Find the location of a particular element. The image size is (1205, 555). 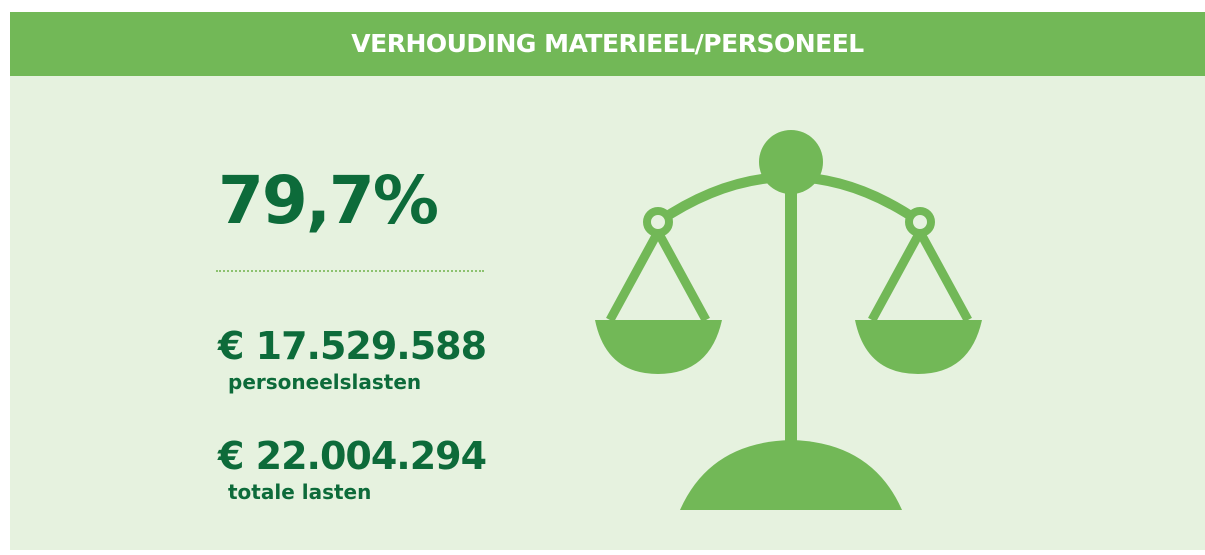

amount-label: totale lasten is located at coordinates (300, 492).